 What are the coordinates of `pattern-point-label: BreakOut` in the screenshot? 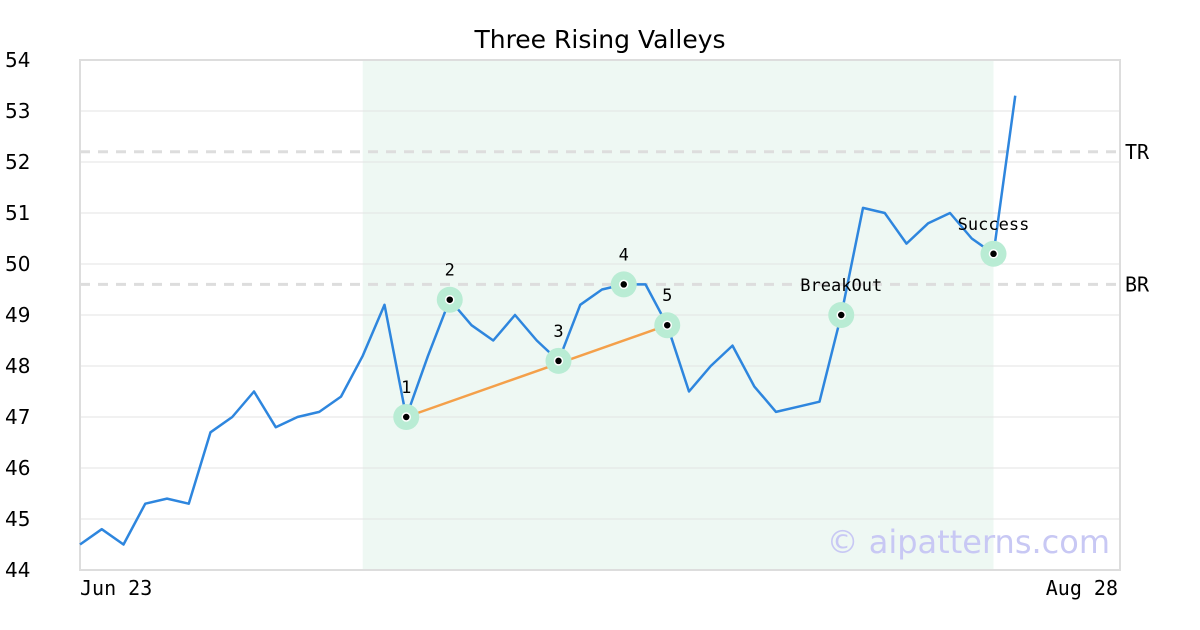 It's located at (841, 286).